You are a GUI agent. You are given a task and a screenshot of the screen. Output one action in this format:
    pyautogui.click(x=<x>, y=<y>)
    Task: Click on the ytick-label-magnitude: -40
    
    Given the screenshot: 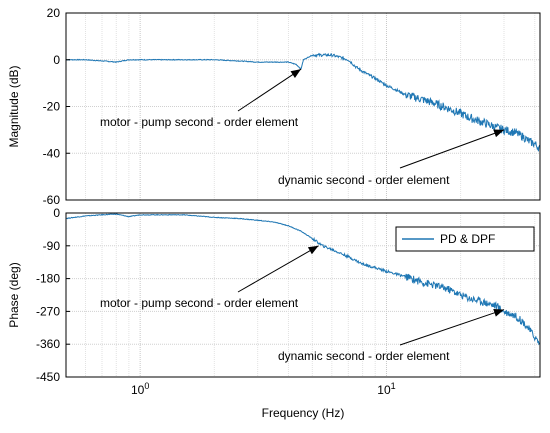 What is the action you would take?
    pyautogui.click(x=52, y=153)
    